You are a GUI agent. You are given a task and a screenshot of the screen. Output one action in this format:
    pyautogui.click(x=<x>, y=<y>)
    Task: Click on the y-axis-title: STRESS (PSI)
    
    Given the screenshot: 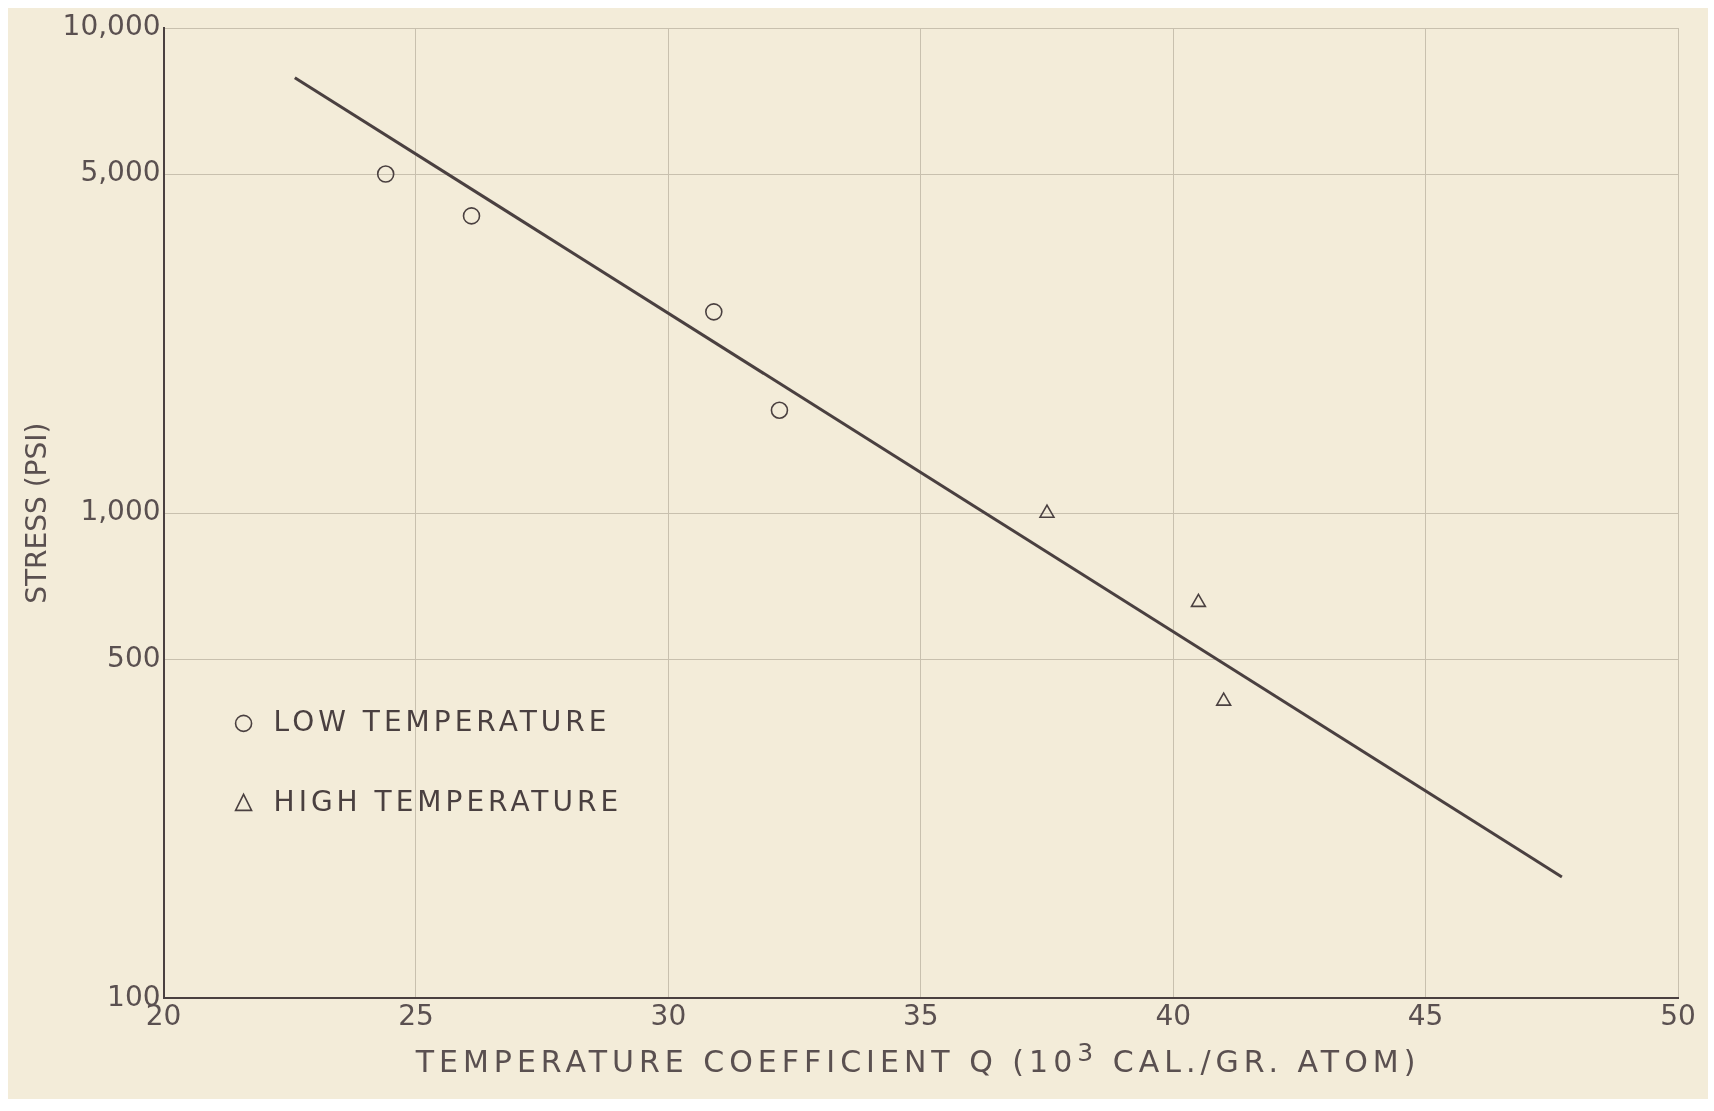 What is the action you would take?
    pyautogui.click(x=37, y=513)
    